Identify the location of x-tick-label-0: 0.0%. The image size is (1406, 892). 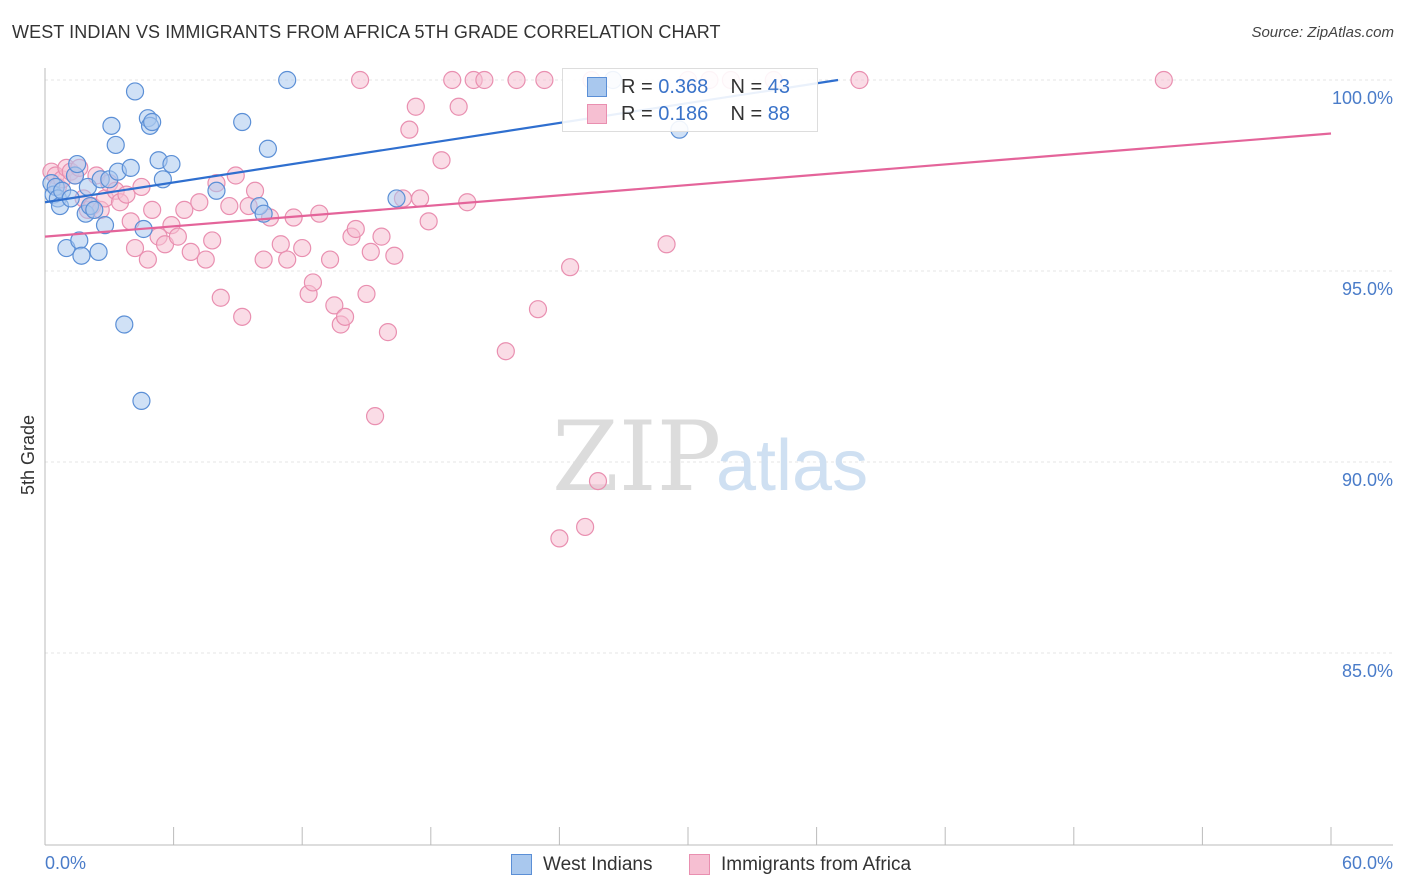
(65, 863).